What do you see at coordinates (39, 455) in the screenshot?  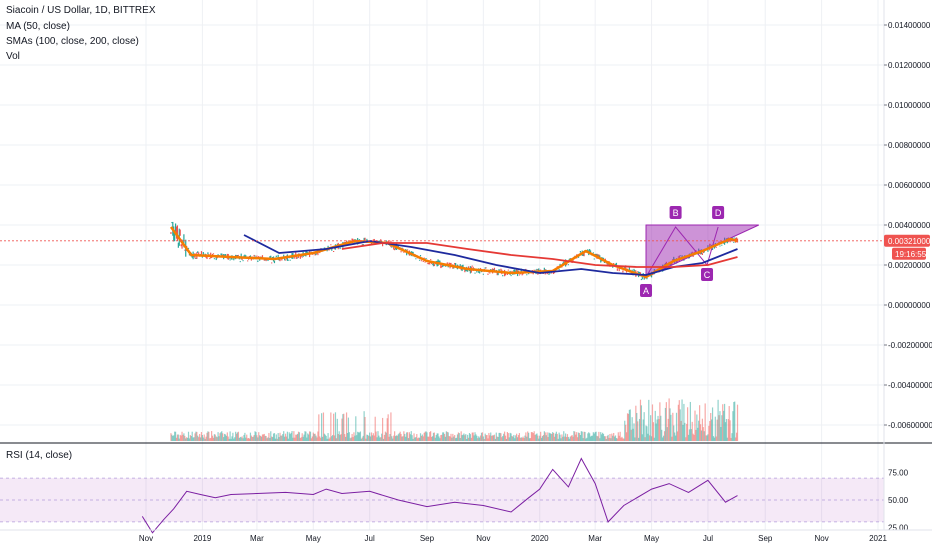 I see `legend-rsi: RSI (14, close)` at bounding box center [39, 455].